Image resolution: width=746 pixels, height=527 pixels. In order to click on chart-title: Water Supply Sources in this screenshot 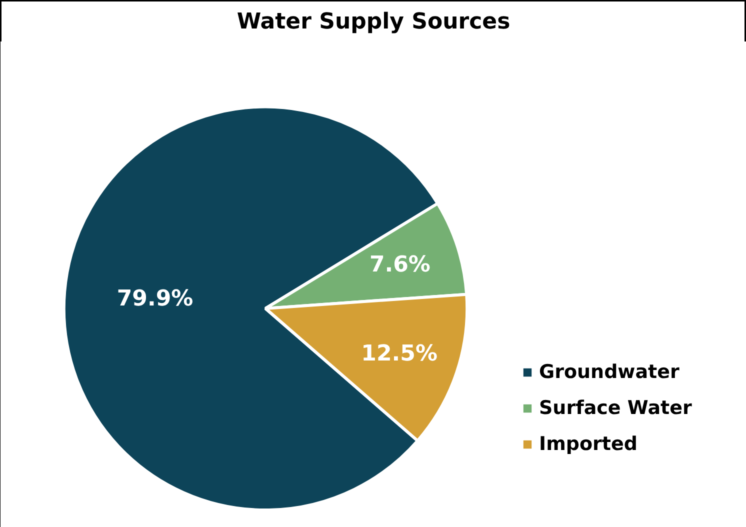, I will do `click(373, 22)`.